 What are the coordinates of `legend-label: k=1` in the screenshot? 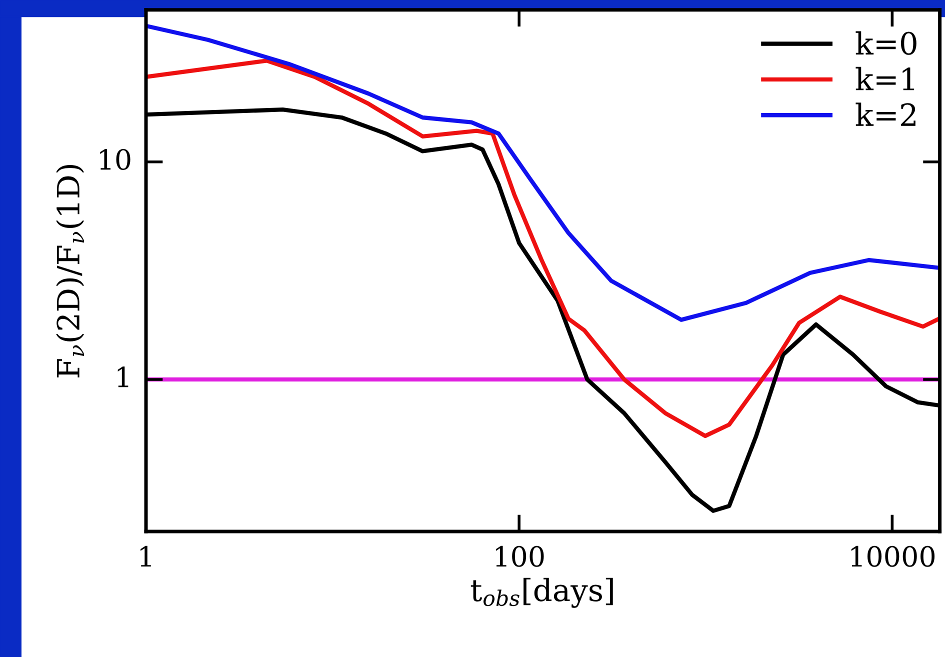 It's located at (885, 78).